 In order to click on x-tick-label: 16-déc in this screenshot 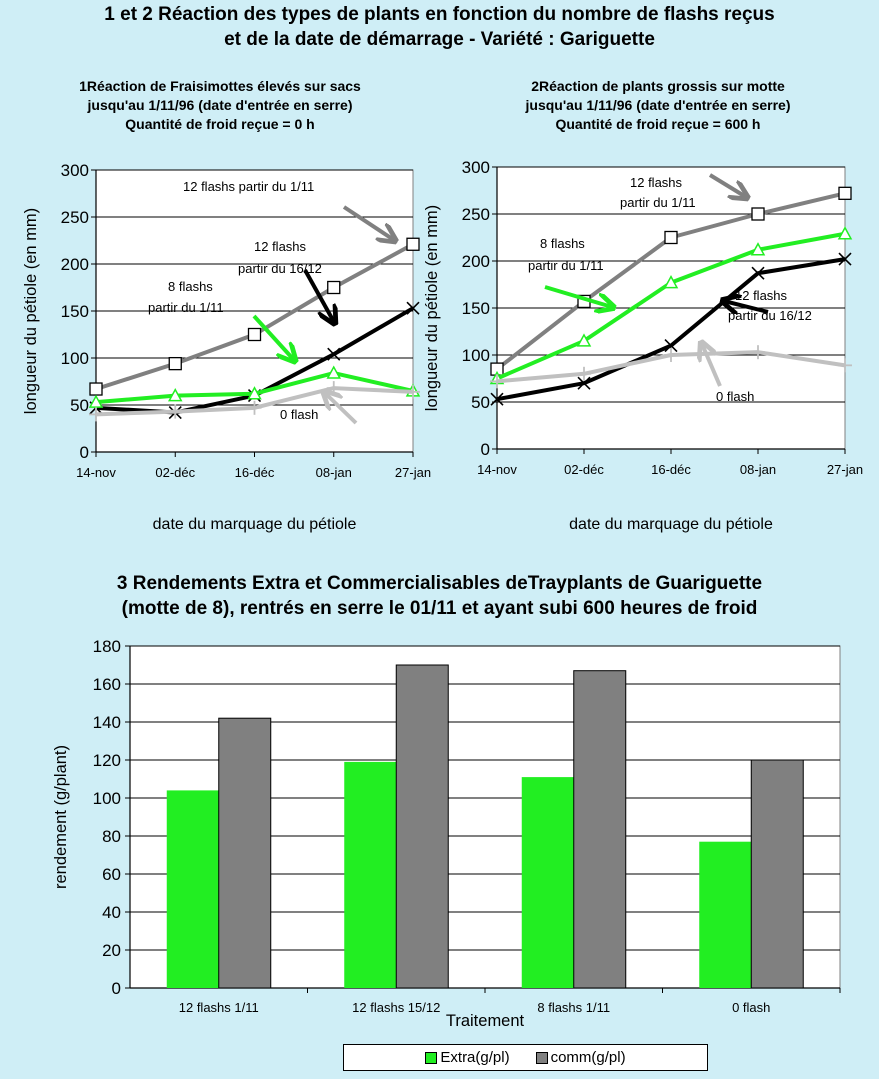, I will do `click(255, 472)`.